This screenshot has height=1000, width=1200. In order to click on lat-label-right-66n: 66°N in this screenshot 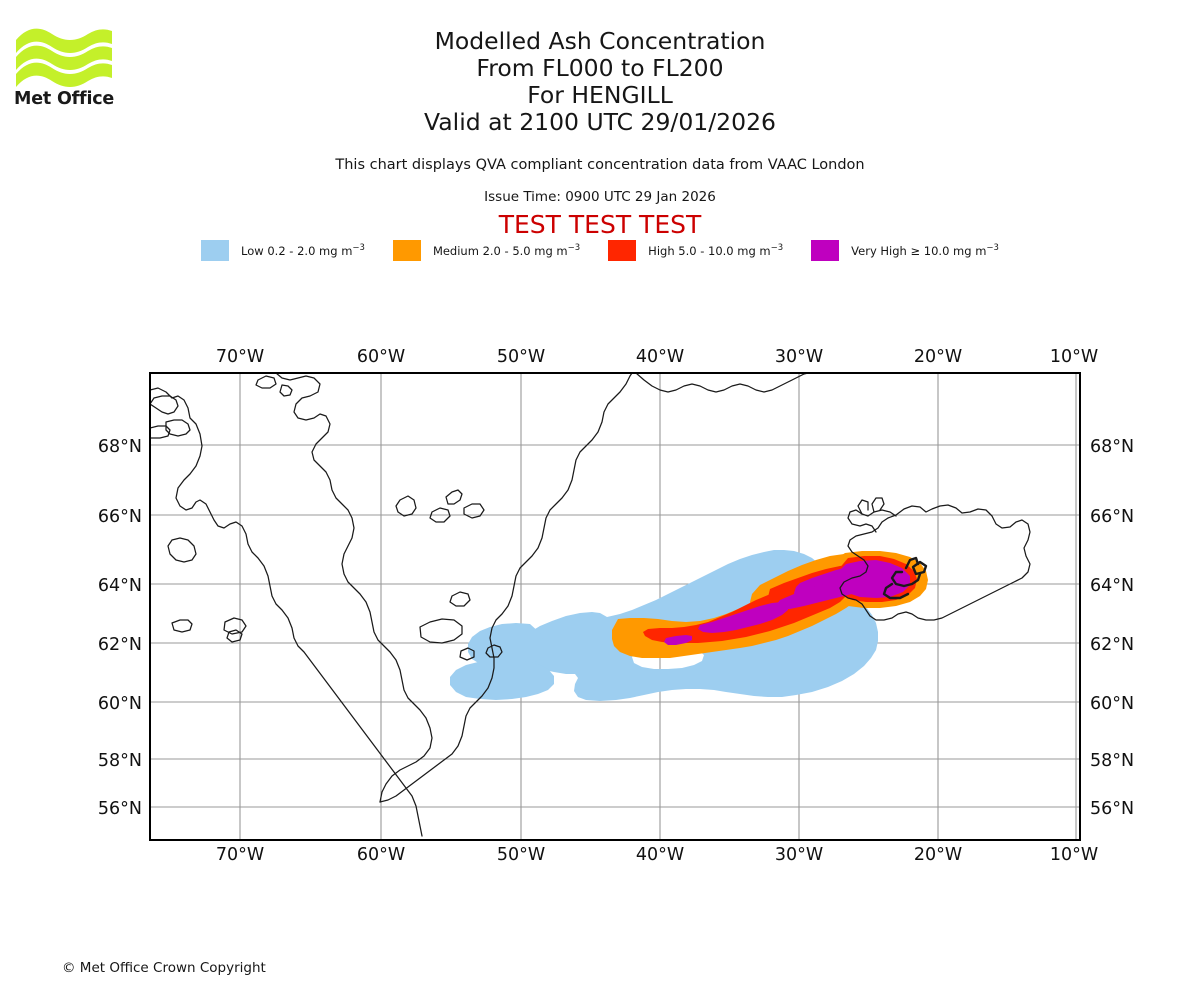, I will do `click(1112, 517)`.